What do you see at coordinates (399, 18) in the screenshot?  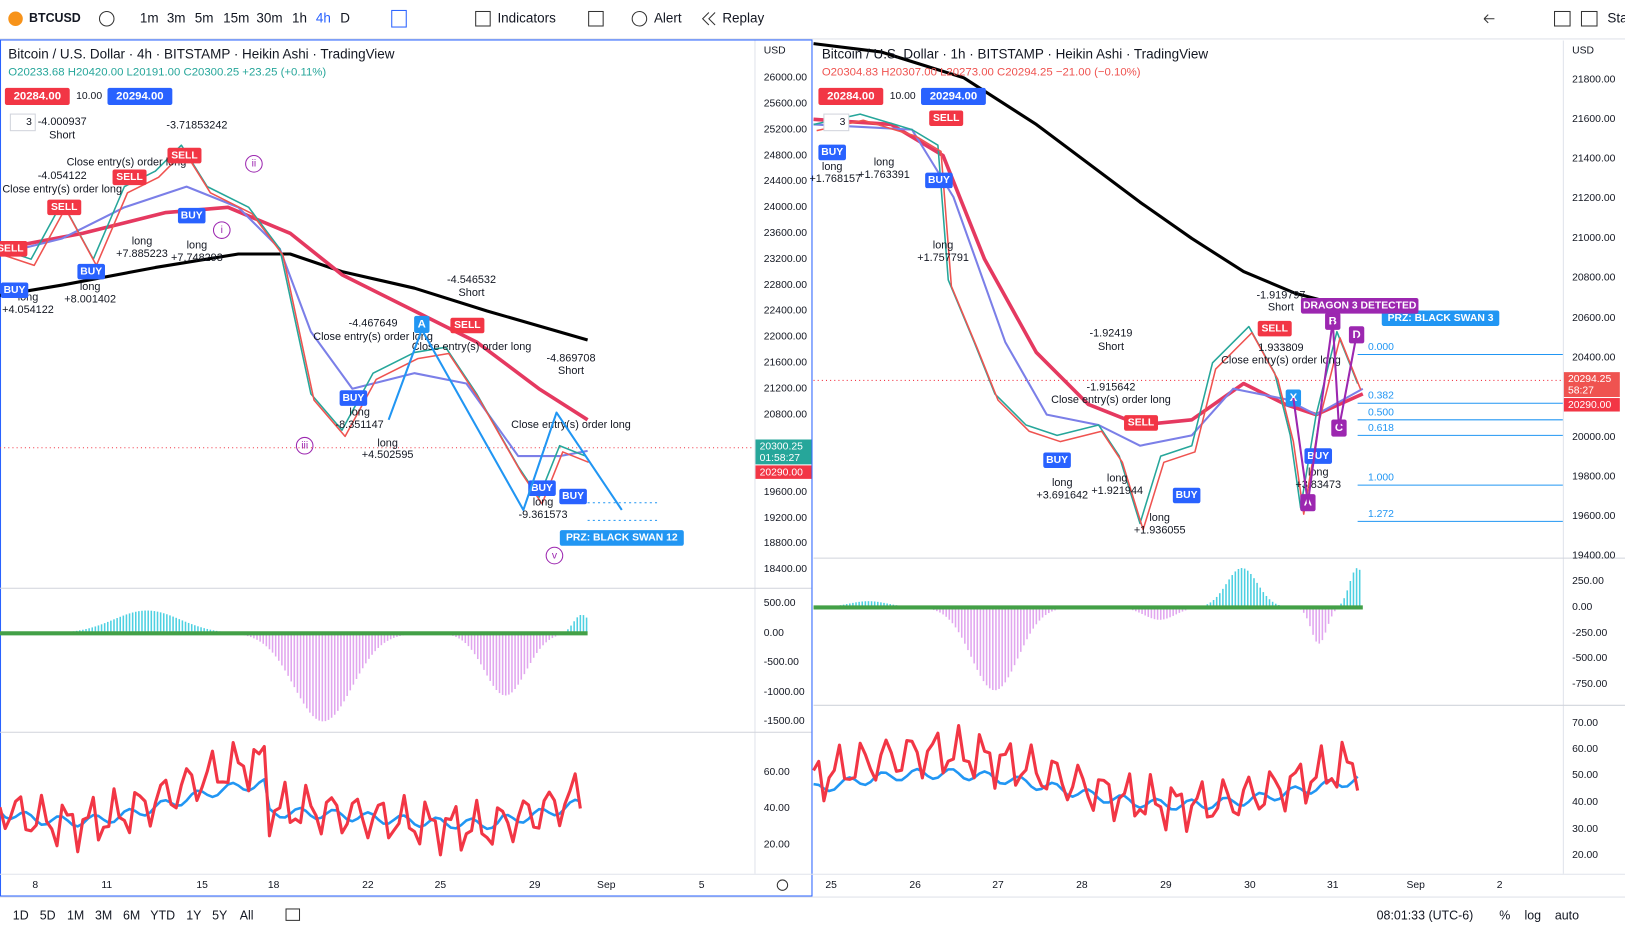 I see `chart-type-icon` at bounding box center [399, 18].